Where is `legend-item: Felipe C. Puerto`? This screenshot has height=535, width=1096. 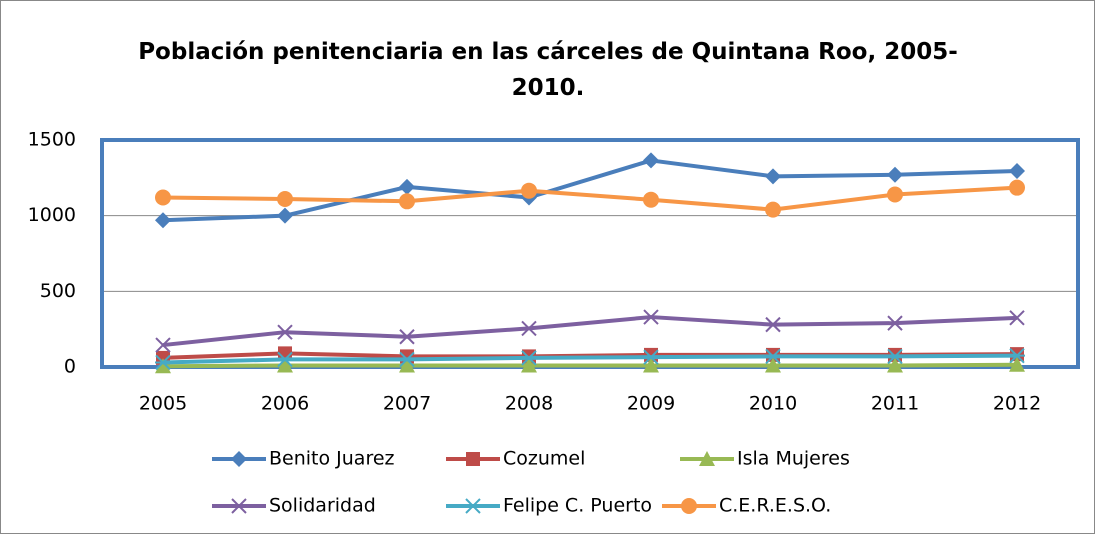 legend-item: Felipe C. Puerto is located at coordinates (549, 506).